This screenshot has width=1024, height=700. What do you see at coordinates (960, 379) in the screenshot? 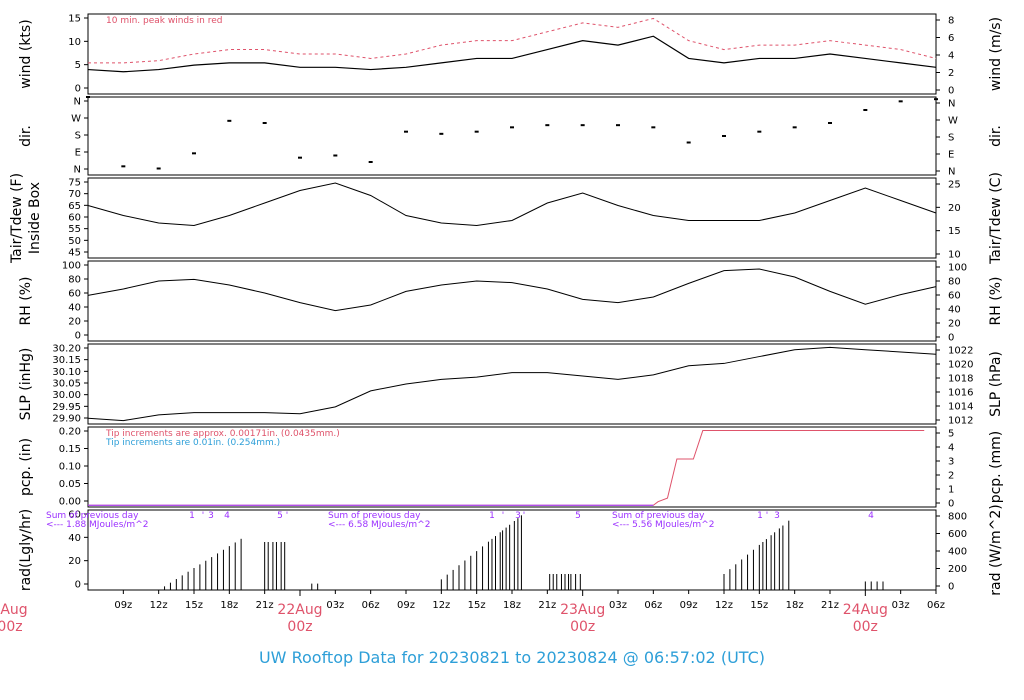
I see `tick-label-right: 1018` at bounding box center [960, 379].